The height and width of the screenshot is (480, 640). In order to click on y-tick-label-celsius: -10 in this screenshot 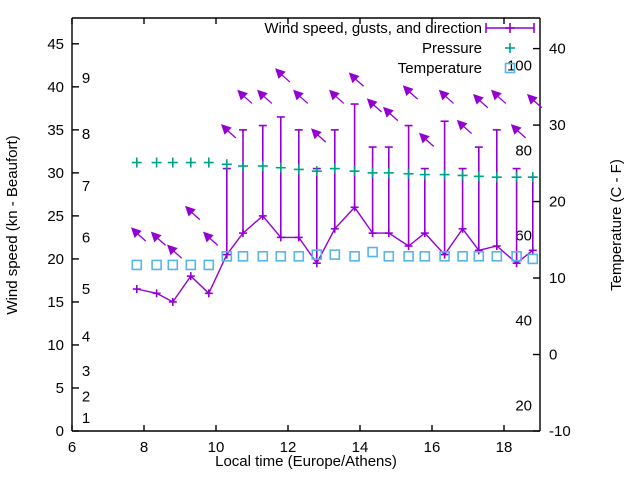, I will do `click(560, 431)`.